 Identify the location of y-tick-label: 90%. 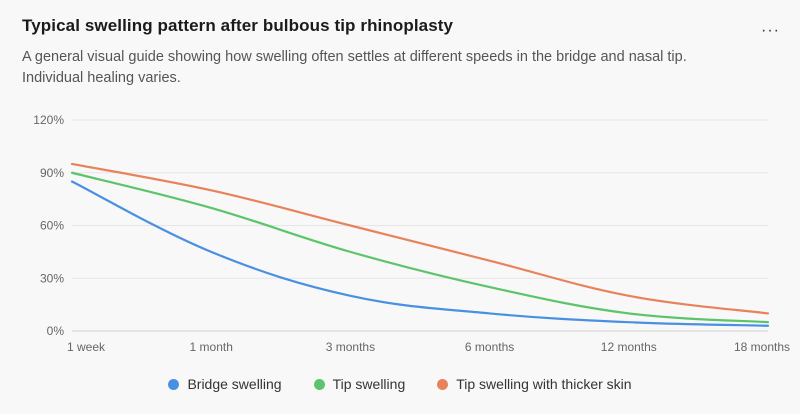
(52, 173).